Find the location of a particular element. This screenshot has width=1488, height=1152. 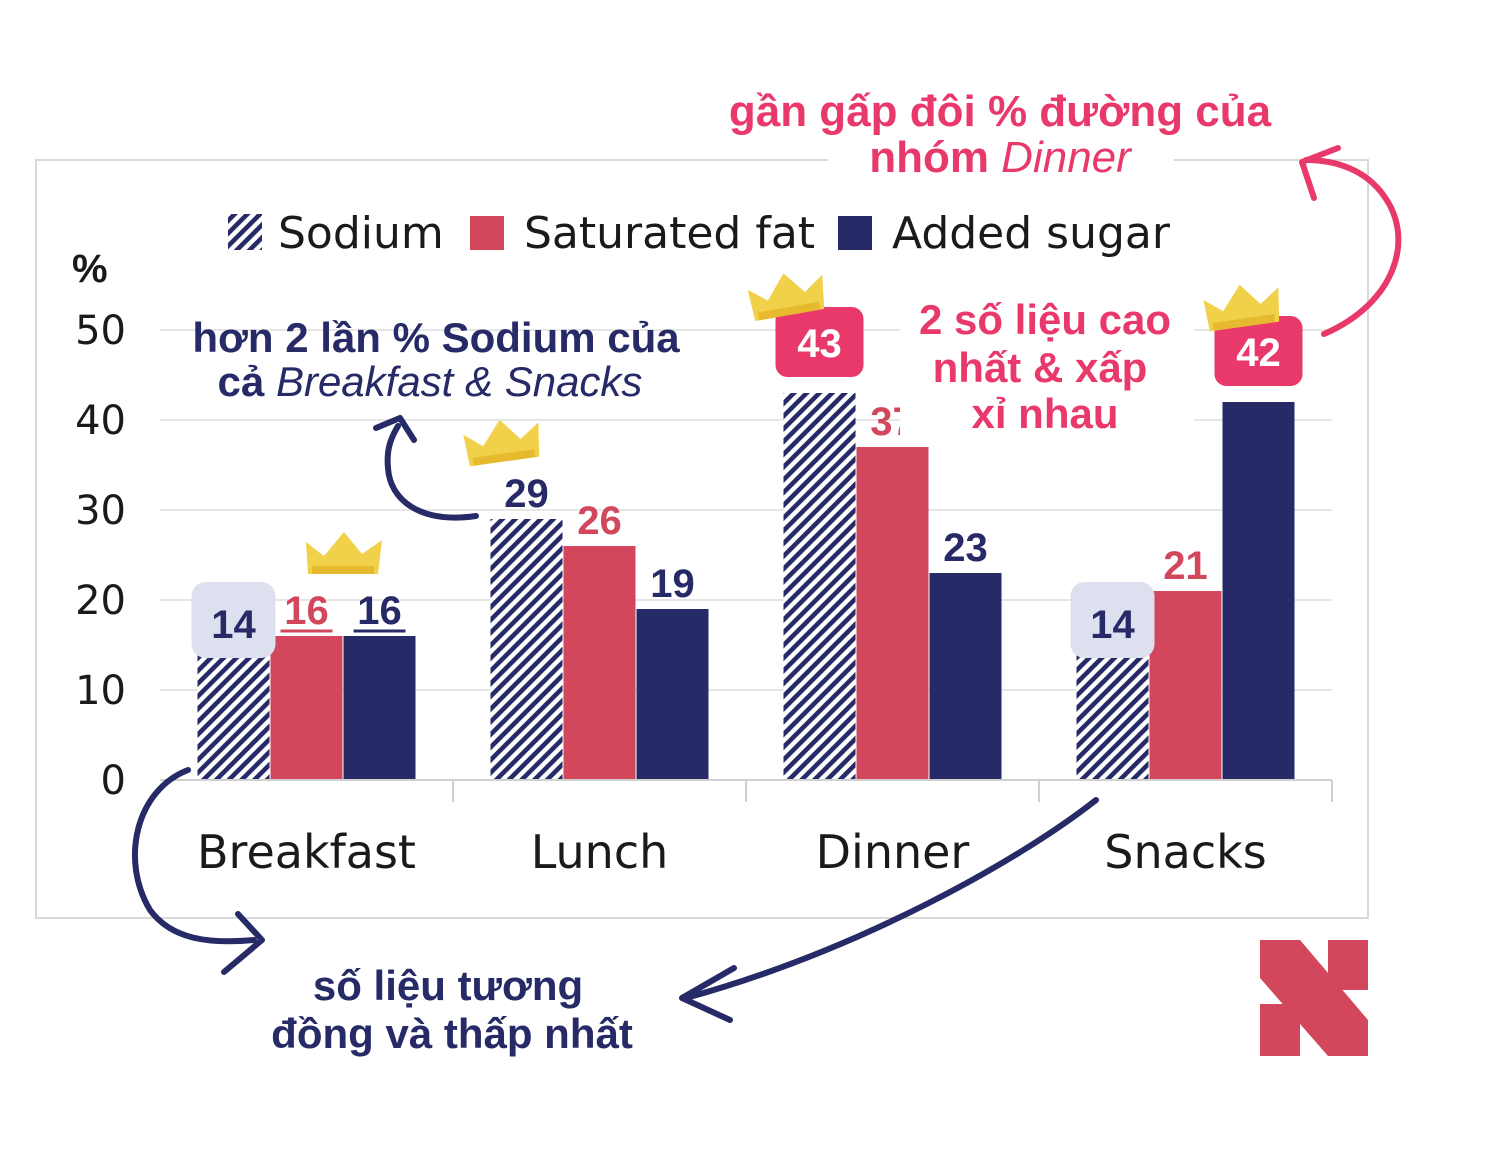

y-axis-unit: % is located at coordinates (90, 269).